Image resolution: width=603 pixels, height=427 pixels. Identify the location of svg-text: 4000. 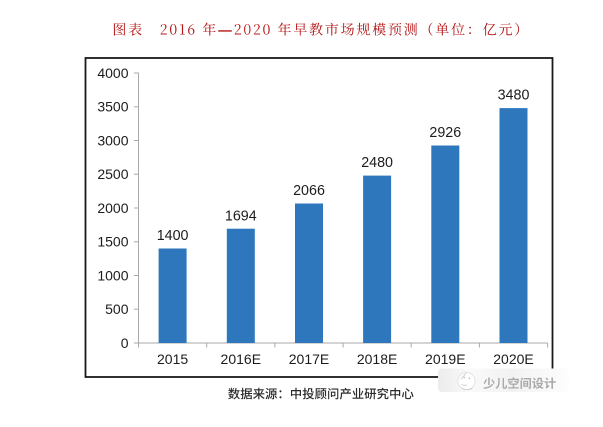
(112, 73).